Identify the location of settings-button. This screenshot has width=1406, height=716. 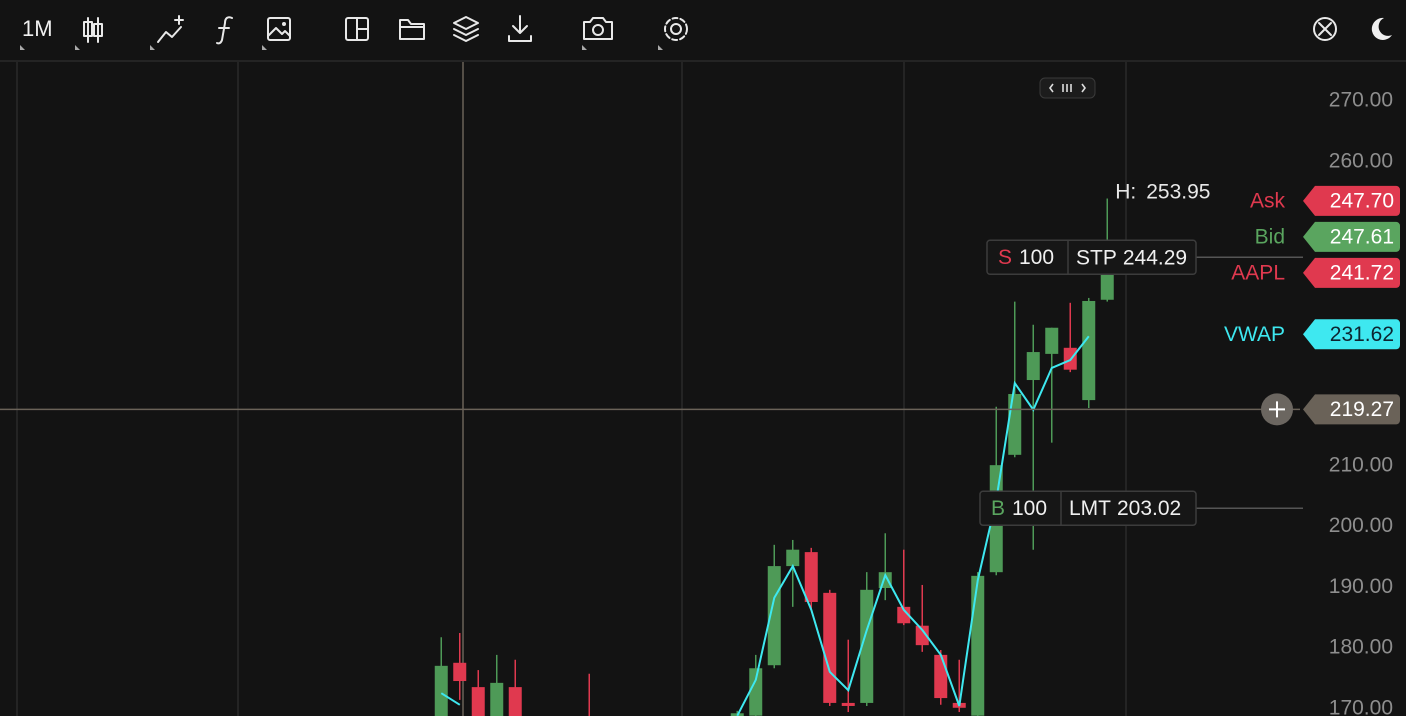
(676, 29).